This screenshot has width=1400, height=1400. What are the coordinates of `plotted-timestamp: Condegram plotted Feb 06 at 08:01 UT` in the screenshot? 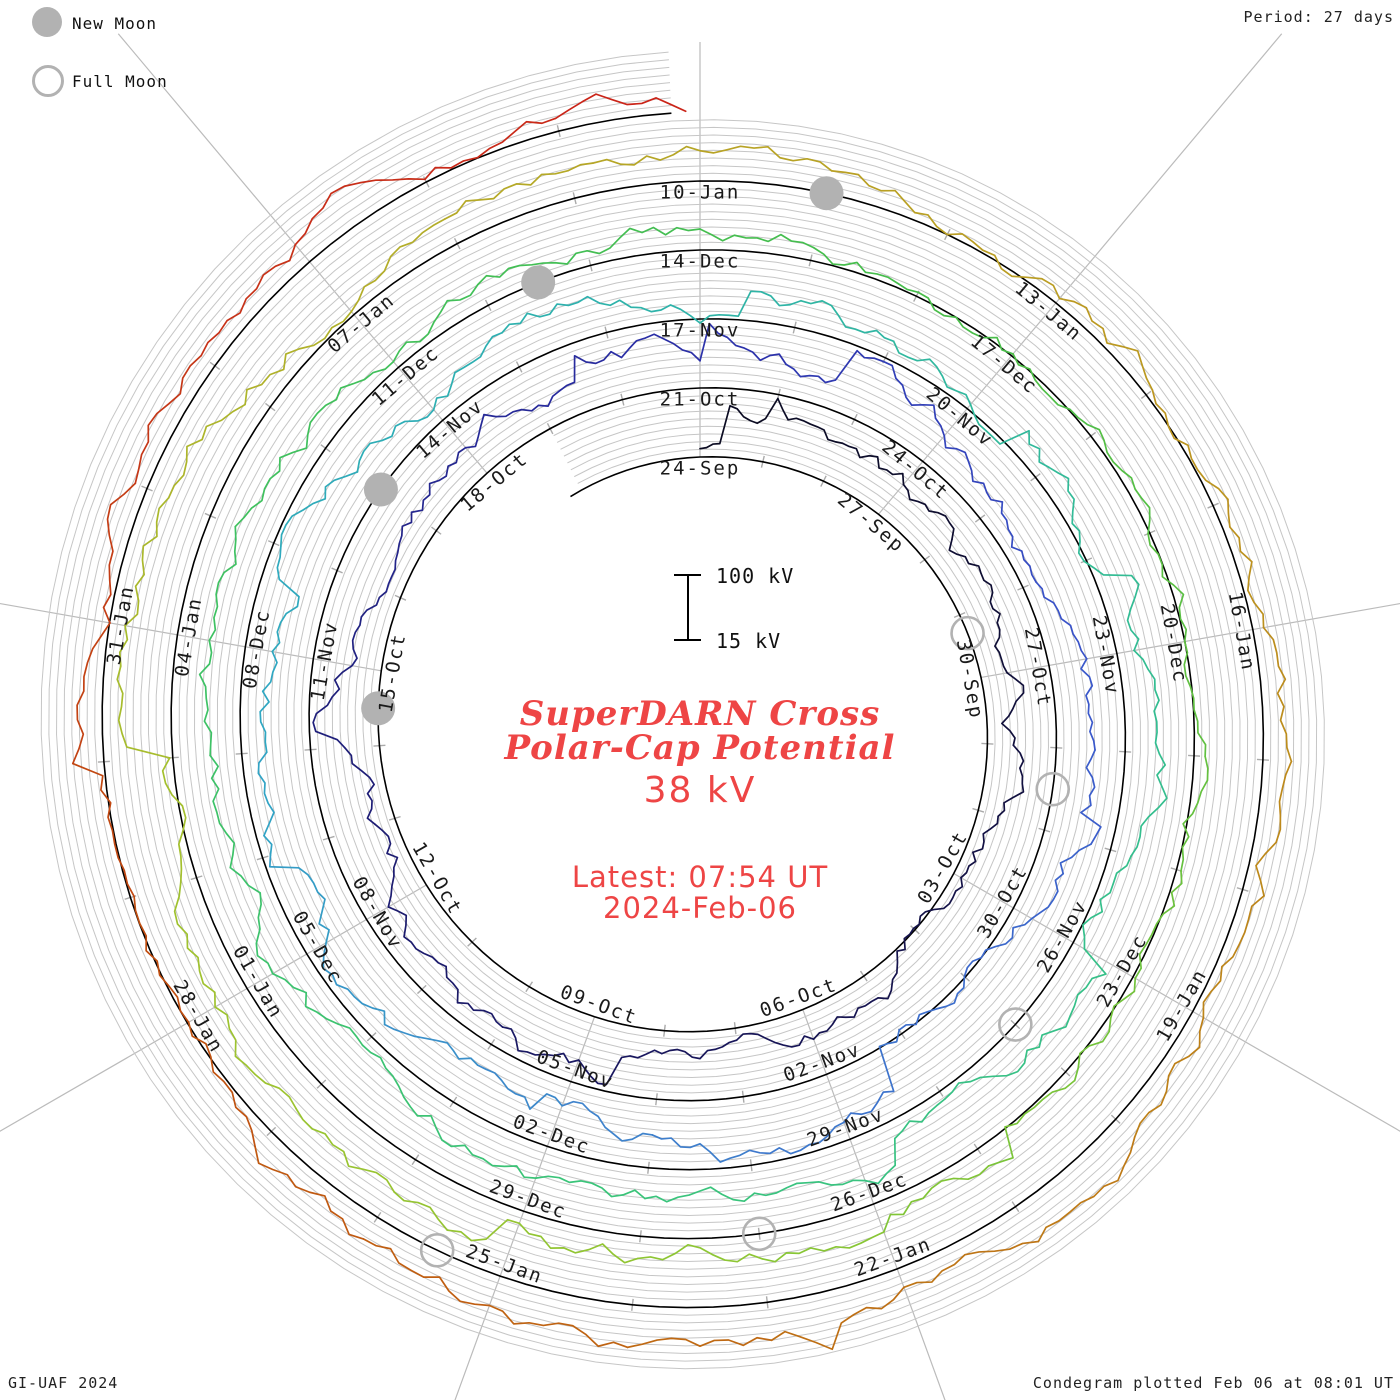 It's located at (1213, 1383).